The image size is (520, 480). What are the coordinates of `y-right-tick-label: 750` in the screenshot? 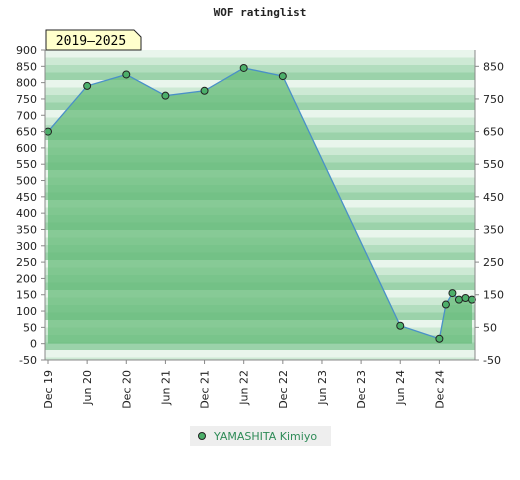 It's located at (493, 99).